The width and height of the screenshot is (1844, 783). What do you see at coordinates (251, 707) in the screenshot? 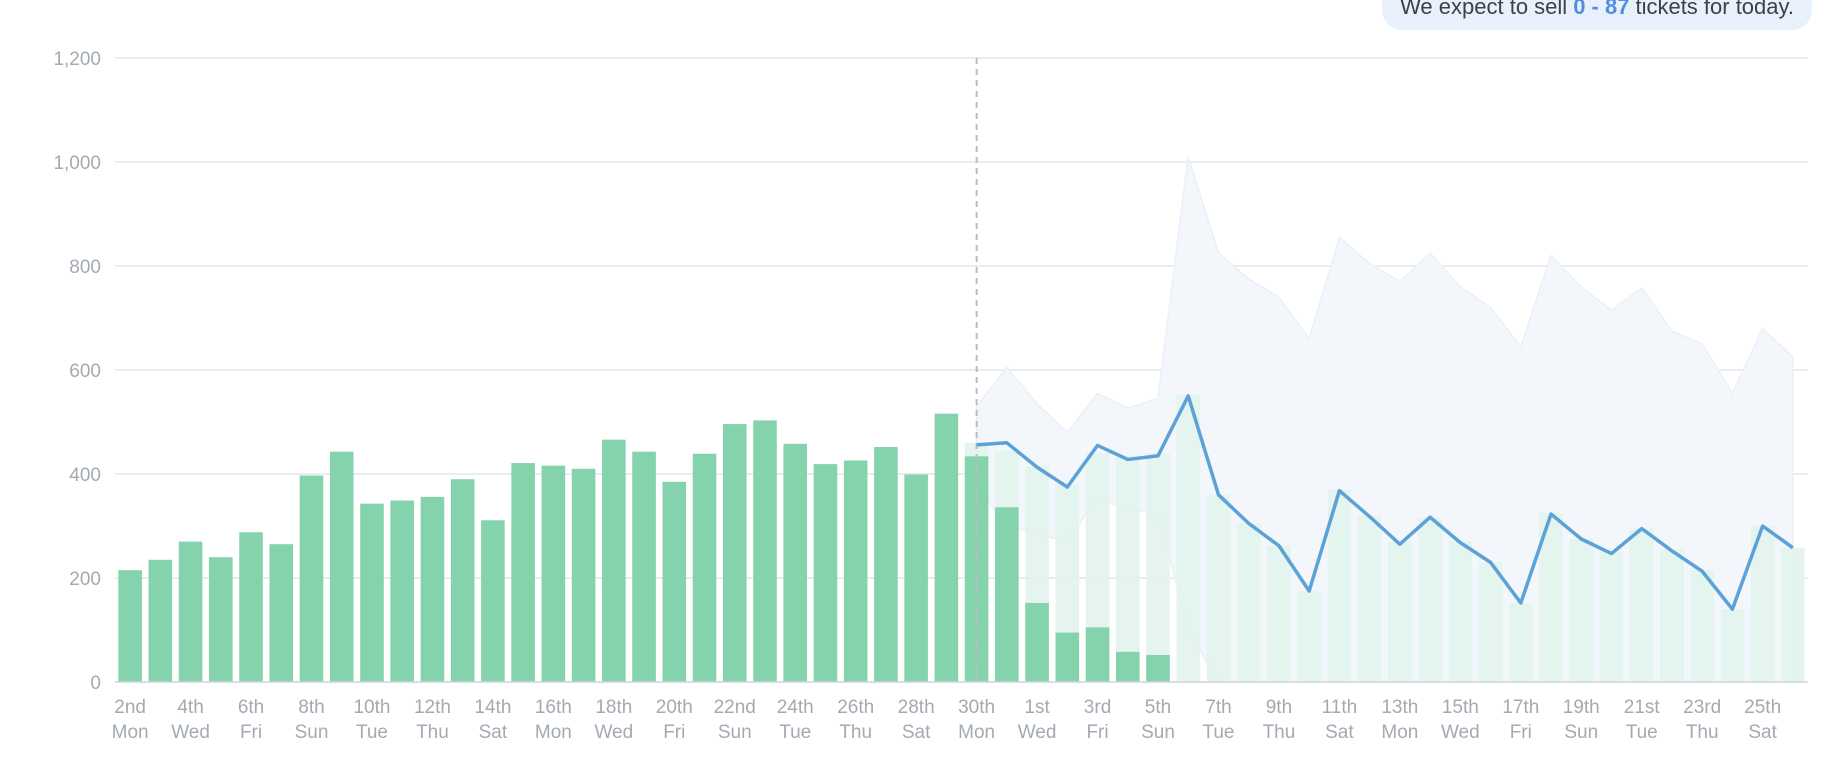
I see `x-tick-day: 6th` at bounding box center [251, 707].